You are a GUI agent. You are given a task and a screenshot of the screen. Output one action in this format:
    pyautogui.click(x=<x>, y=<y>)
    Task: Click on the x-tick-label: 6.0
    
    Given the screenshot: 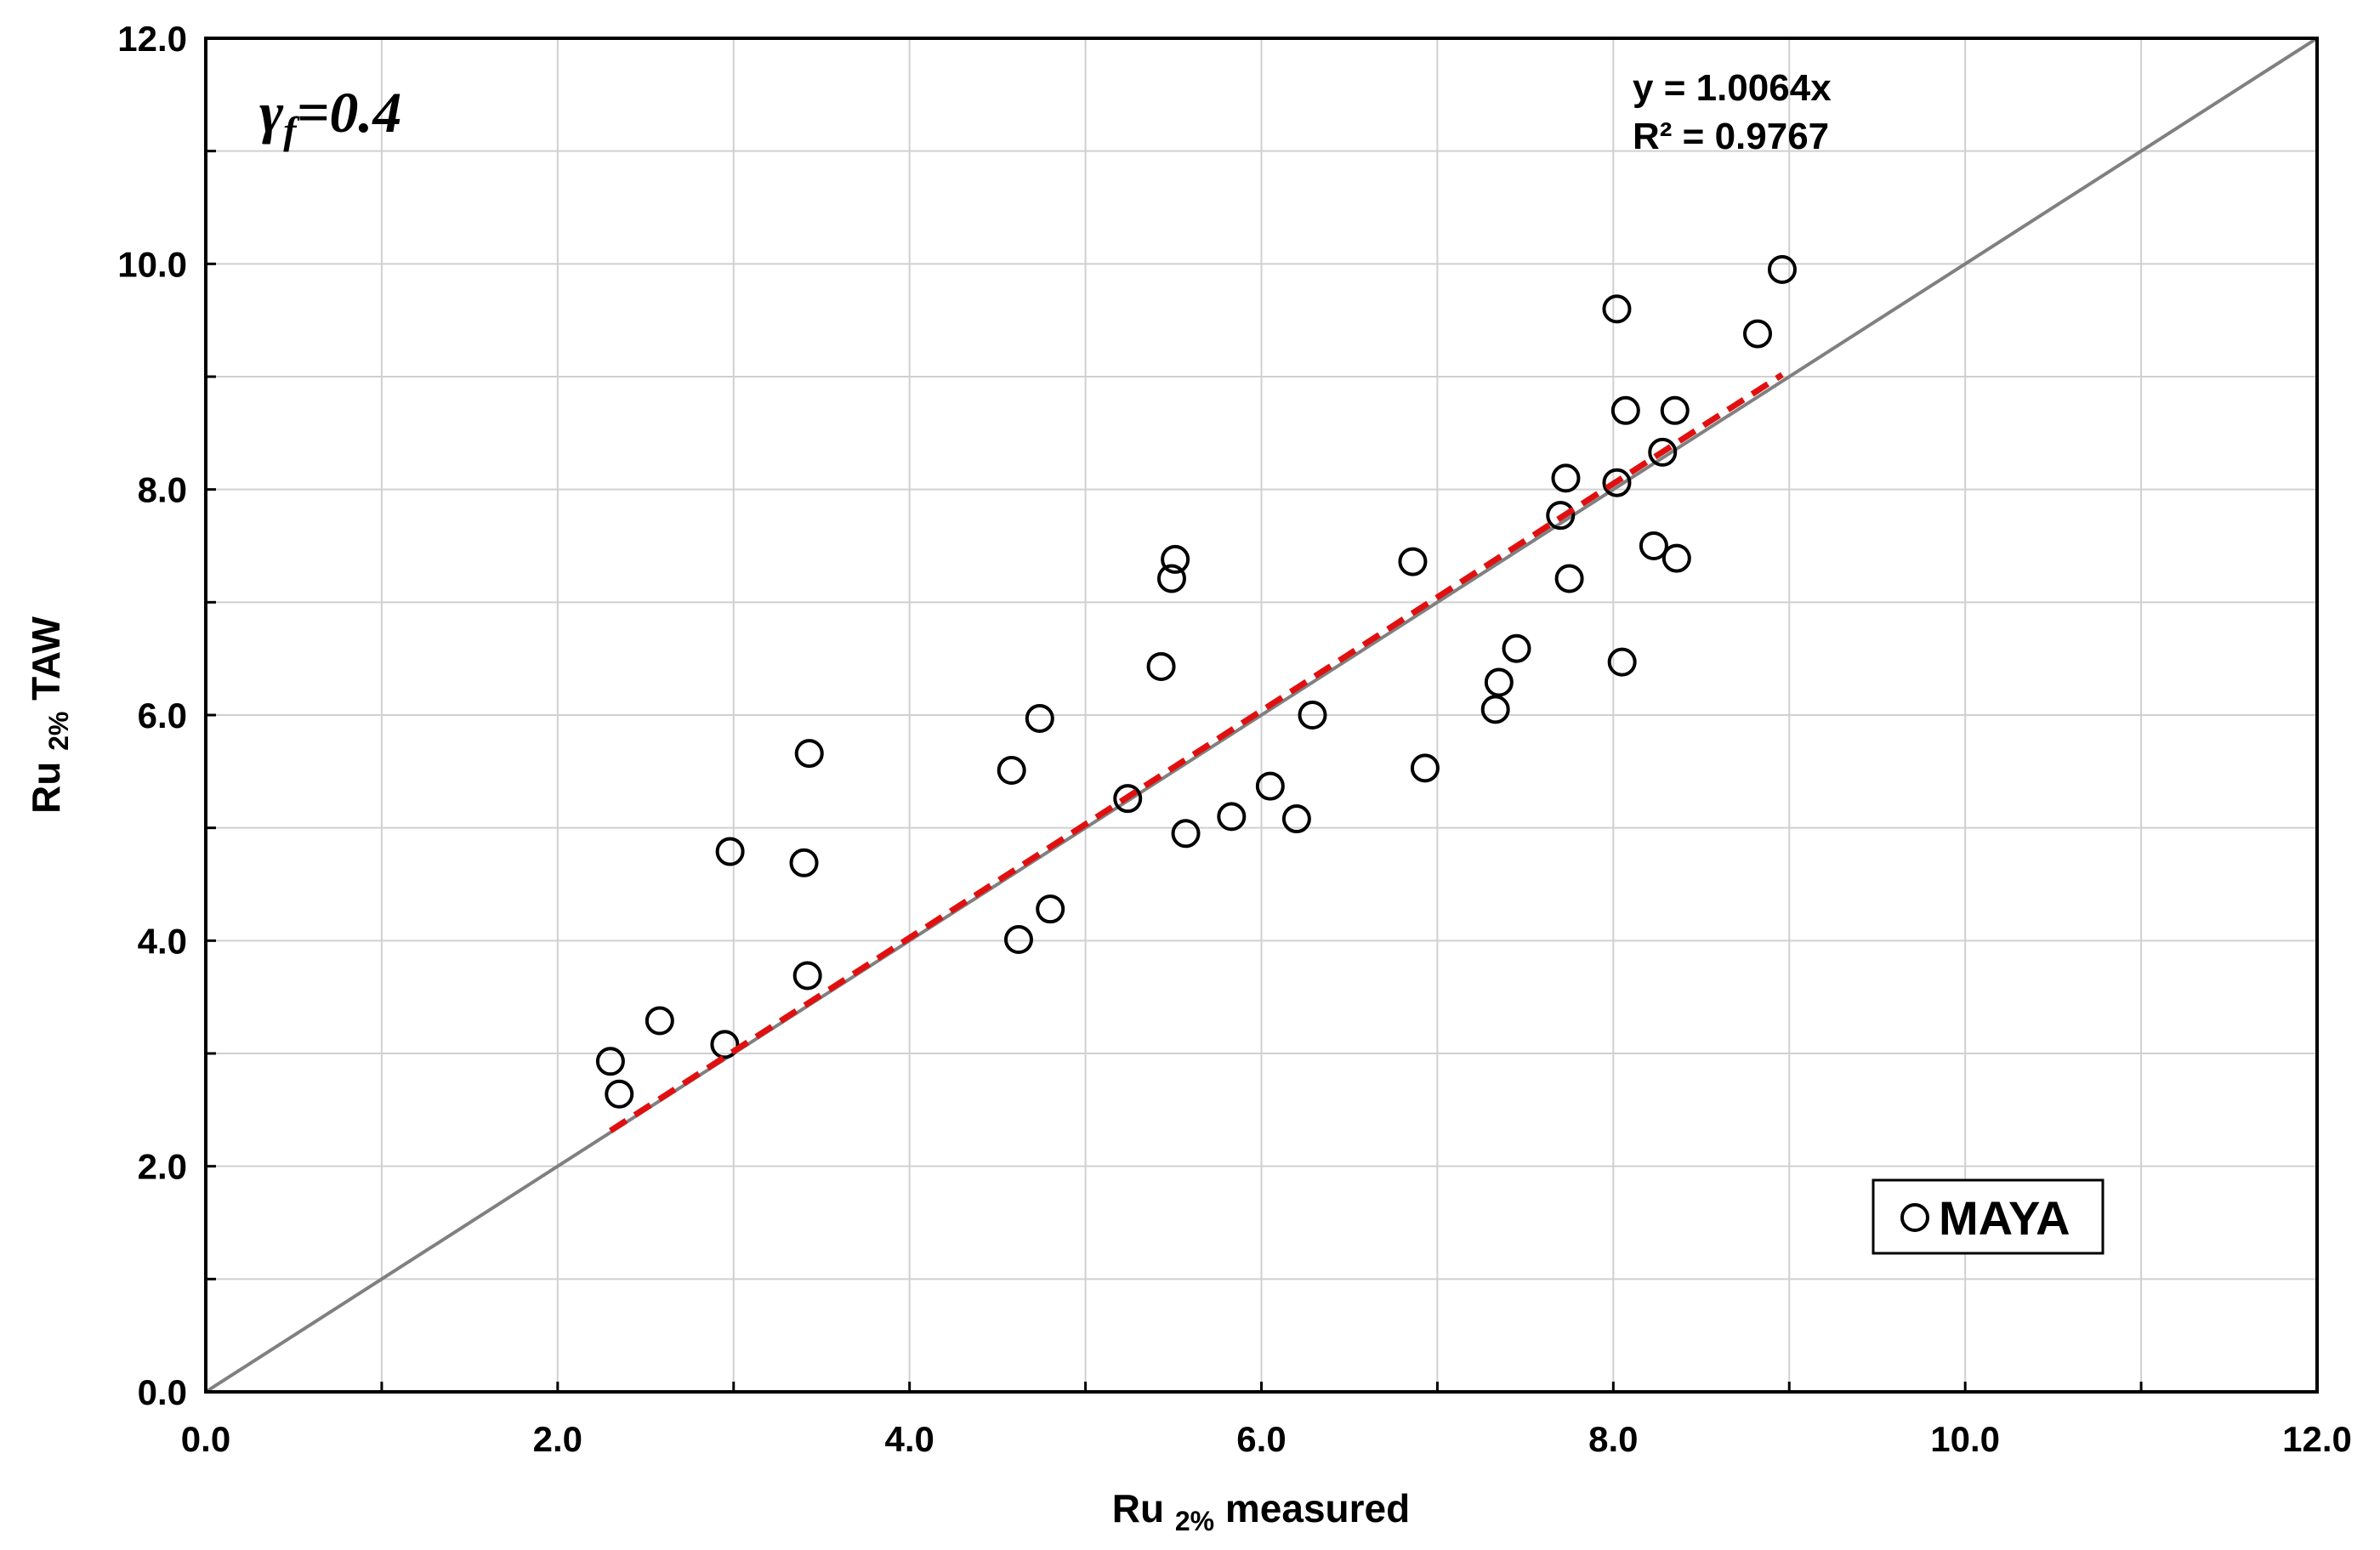 What is the action you would take?
    pyautogui.click(x=1261, y=1439)
    